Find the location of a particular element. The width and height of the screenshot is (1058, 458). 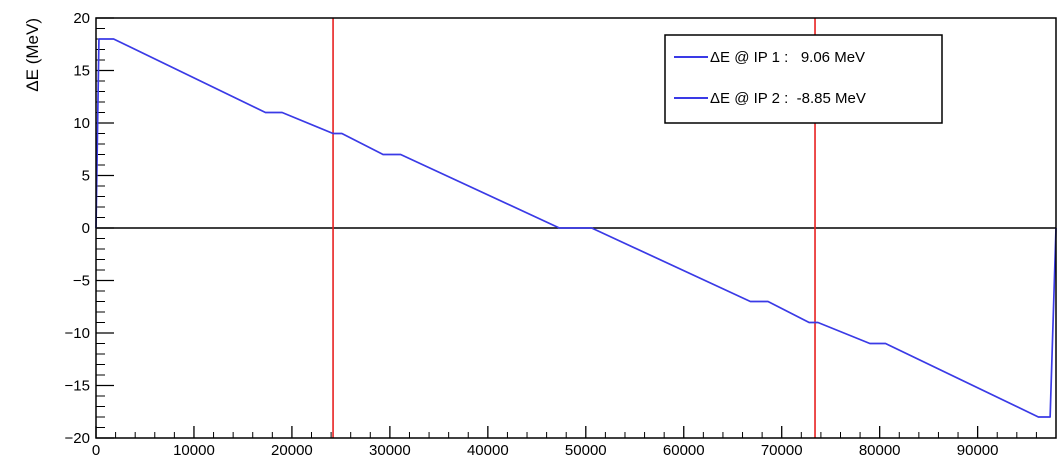

x-tick-label: 60000 is located at coordinates (684, 450).